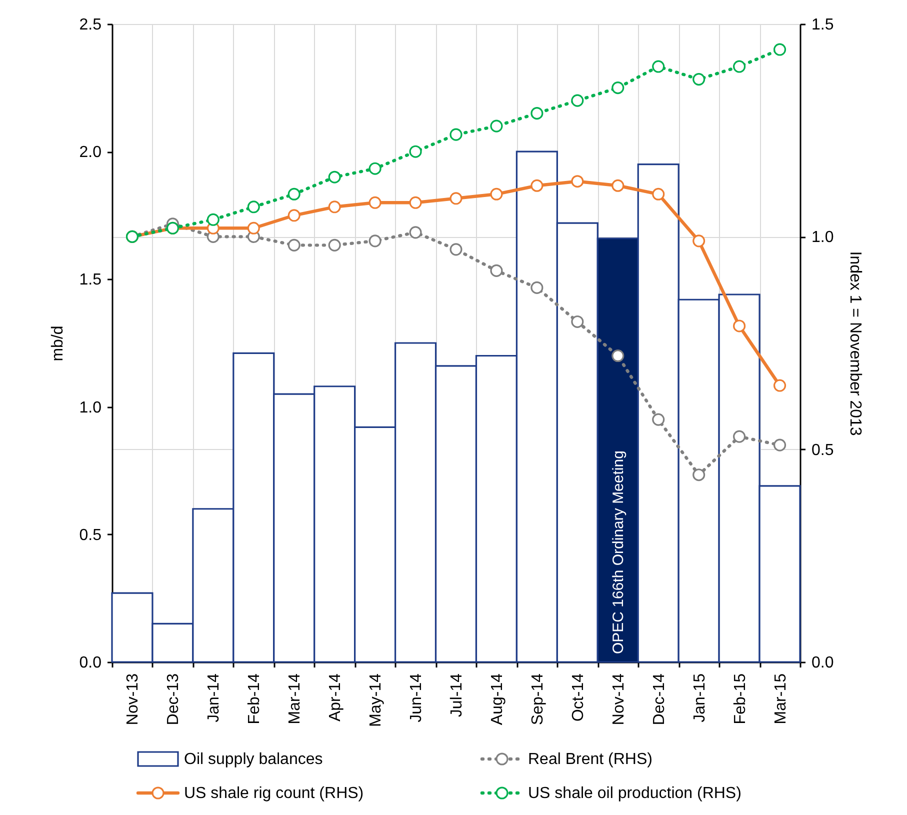  What do you see at coordinates (253, 759) in the screenshot?
I see `legend-label: Oil supply balances` at bounding box center [253, 759].